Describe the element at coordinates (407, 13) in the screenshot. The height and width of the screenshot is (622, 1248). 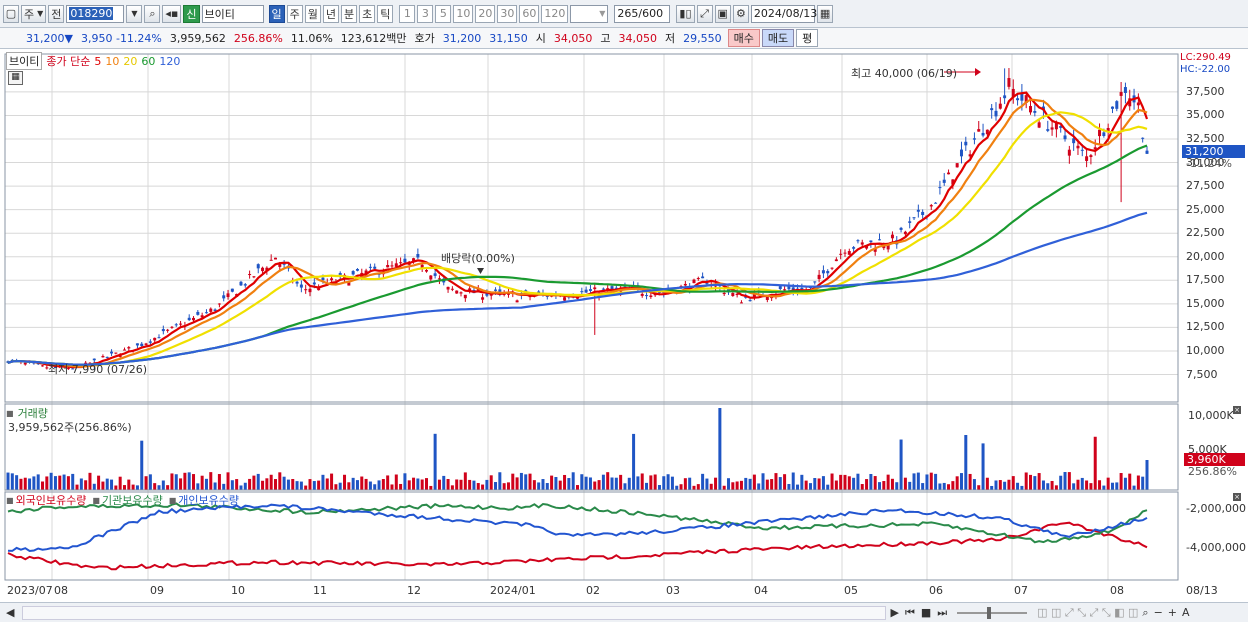
I see `interval-1: 1` at that location.